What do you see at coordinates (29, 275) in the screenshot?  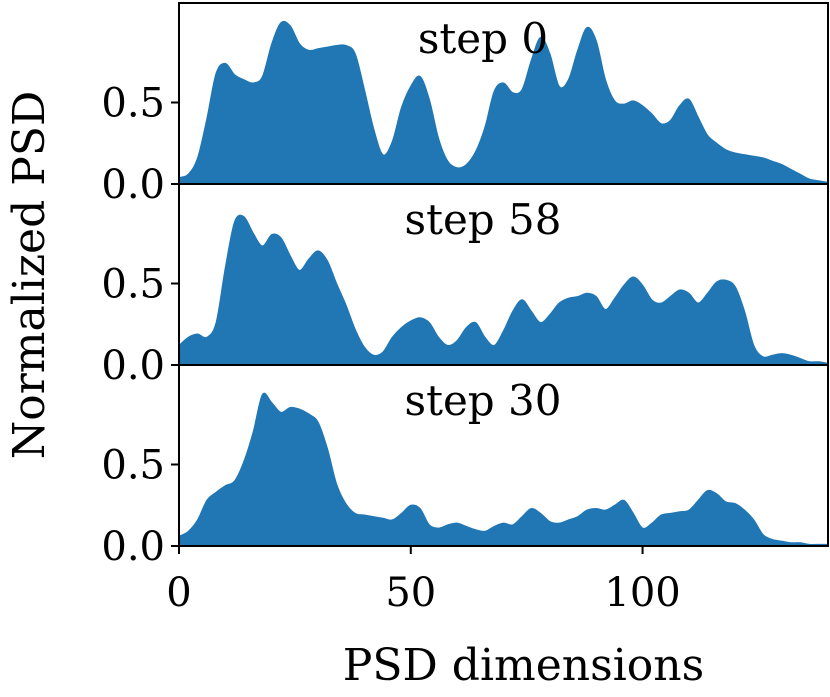 I see `y-axis-title: Normalized PSD` at bounding box center [29, 275].